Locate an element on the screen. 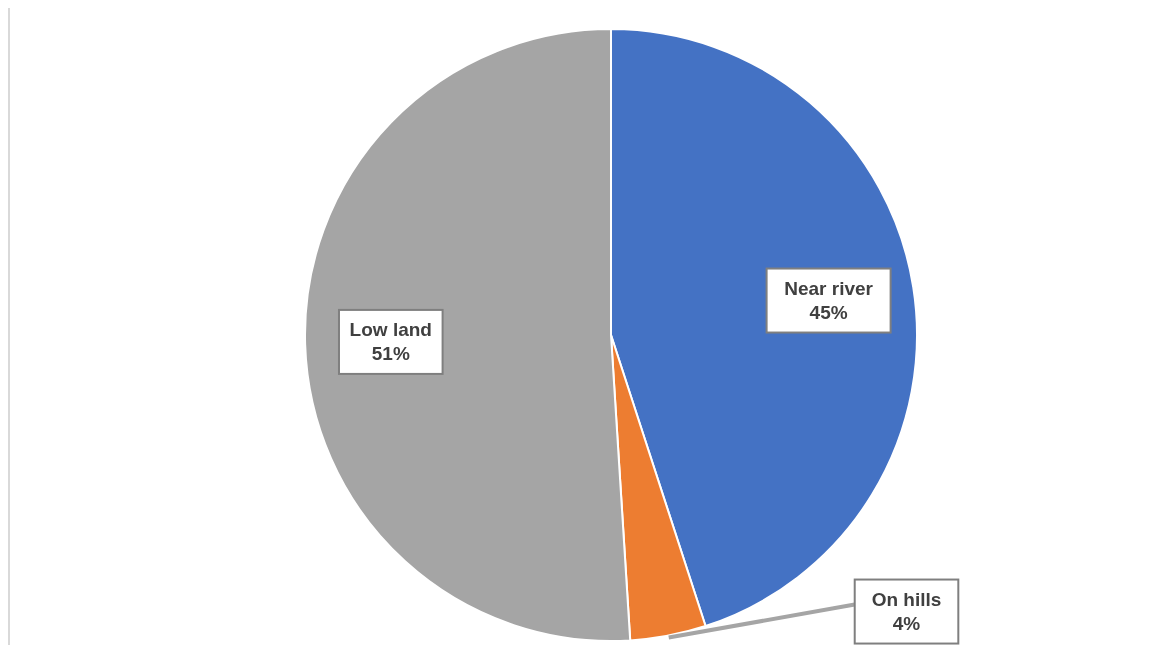 The height and width of the screenshot is (645, 1161). data-label: 45% is located at coordinates (828, 312).